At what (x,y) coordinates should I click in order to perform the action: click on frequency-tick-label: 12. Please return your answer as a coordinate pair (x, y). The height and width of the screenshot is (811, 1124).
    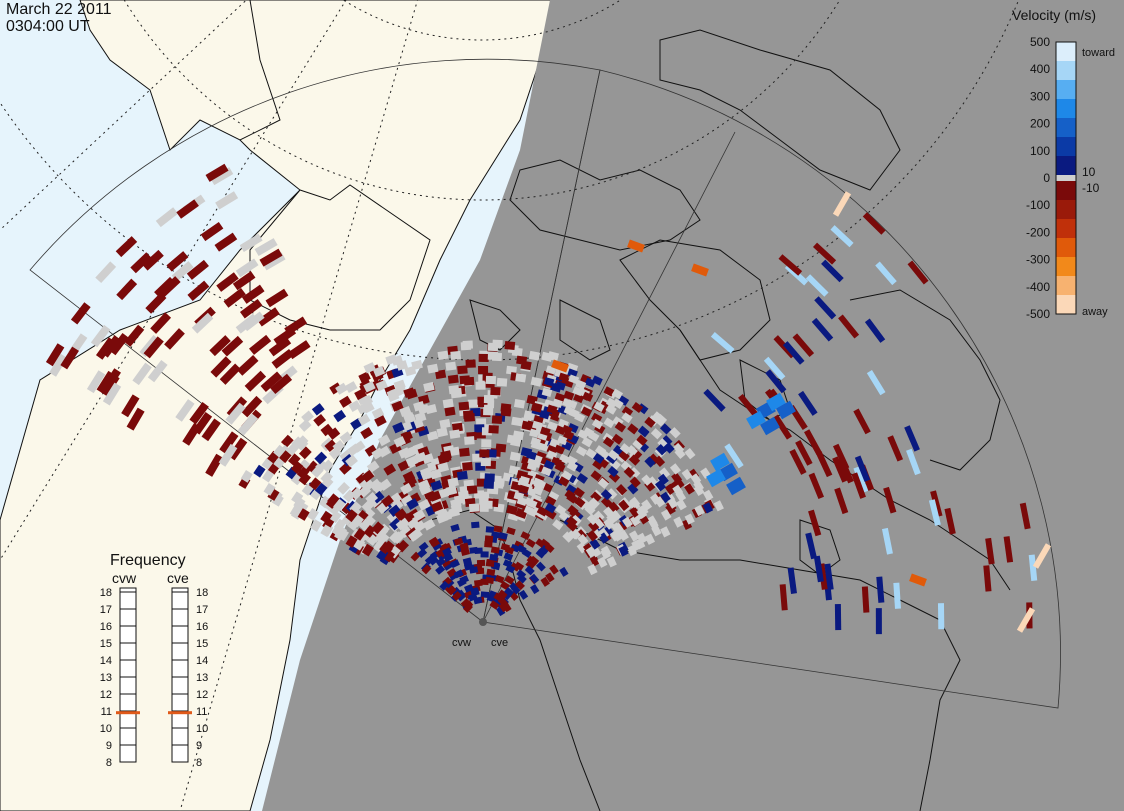
    Looking at the image, I should click on (202, 695).